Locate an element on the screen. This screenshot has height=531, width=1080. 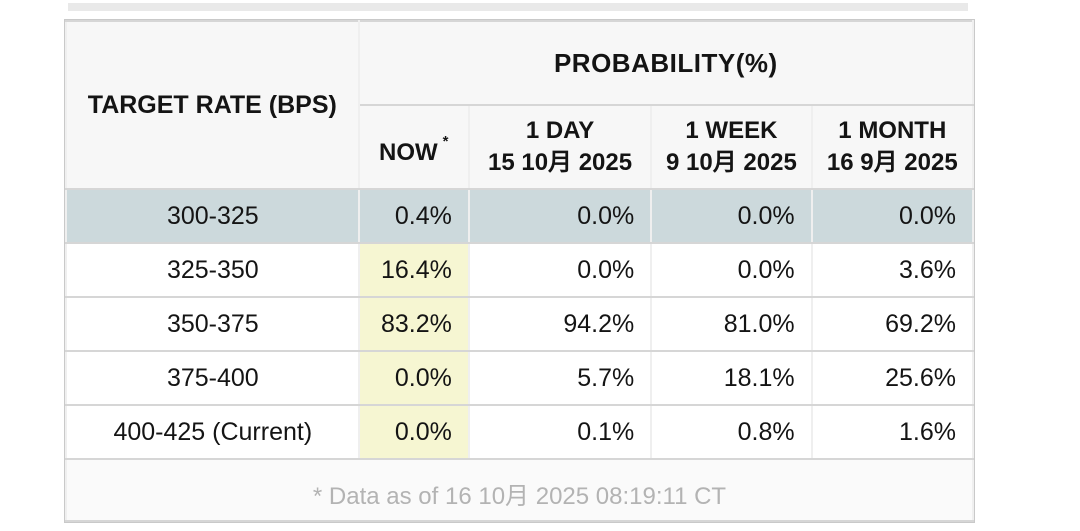
rate-row-300-325: 300-325 0.4% 0.0% 0.0% 0.0% is located at coordinates (520, 216).